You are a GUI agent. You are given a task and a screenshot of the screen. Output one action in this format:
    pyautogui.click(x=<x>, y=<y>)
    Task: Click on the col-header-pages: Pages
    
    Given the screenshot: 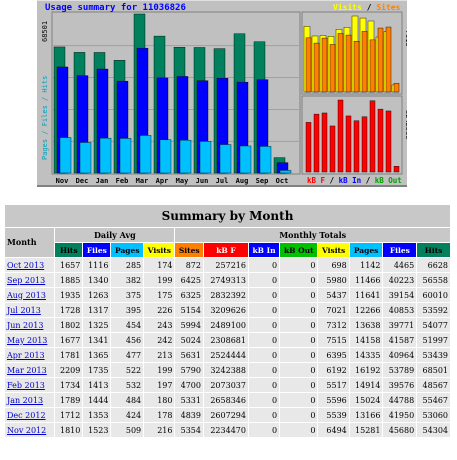 What is the action you would take?
    pyautogui.click(x=127, y=250)
    